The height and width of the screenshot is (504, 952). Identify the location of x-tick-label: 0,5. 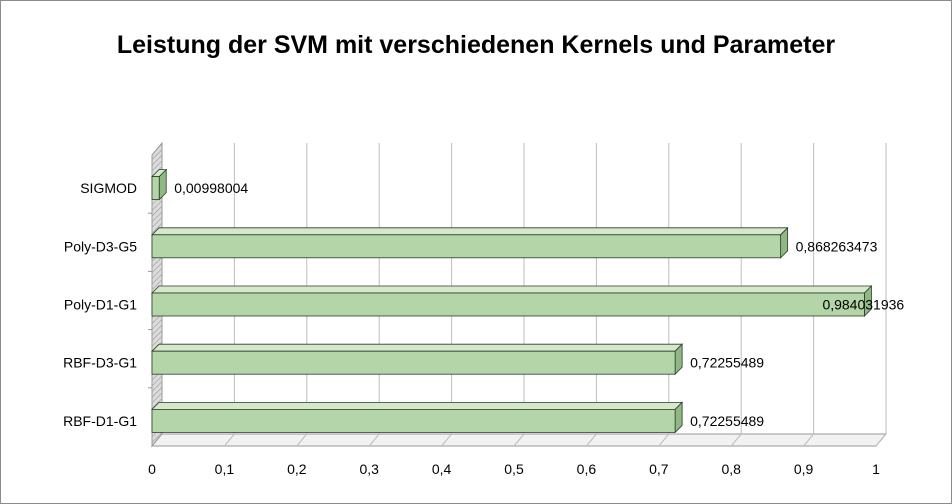
(514, 469).